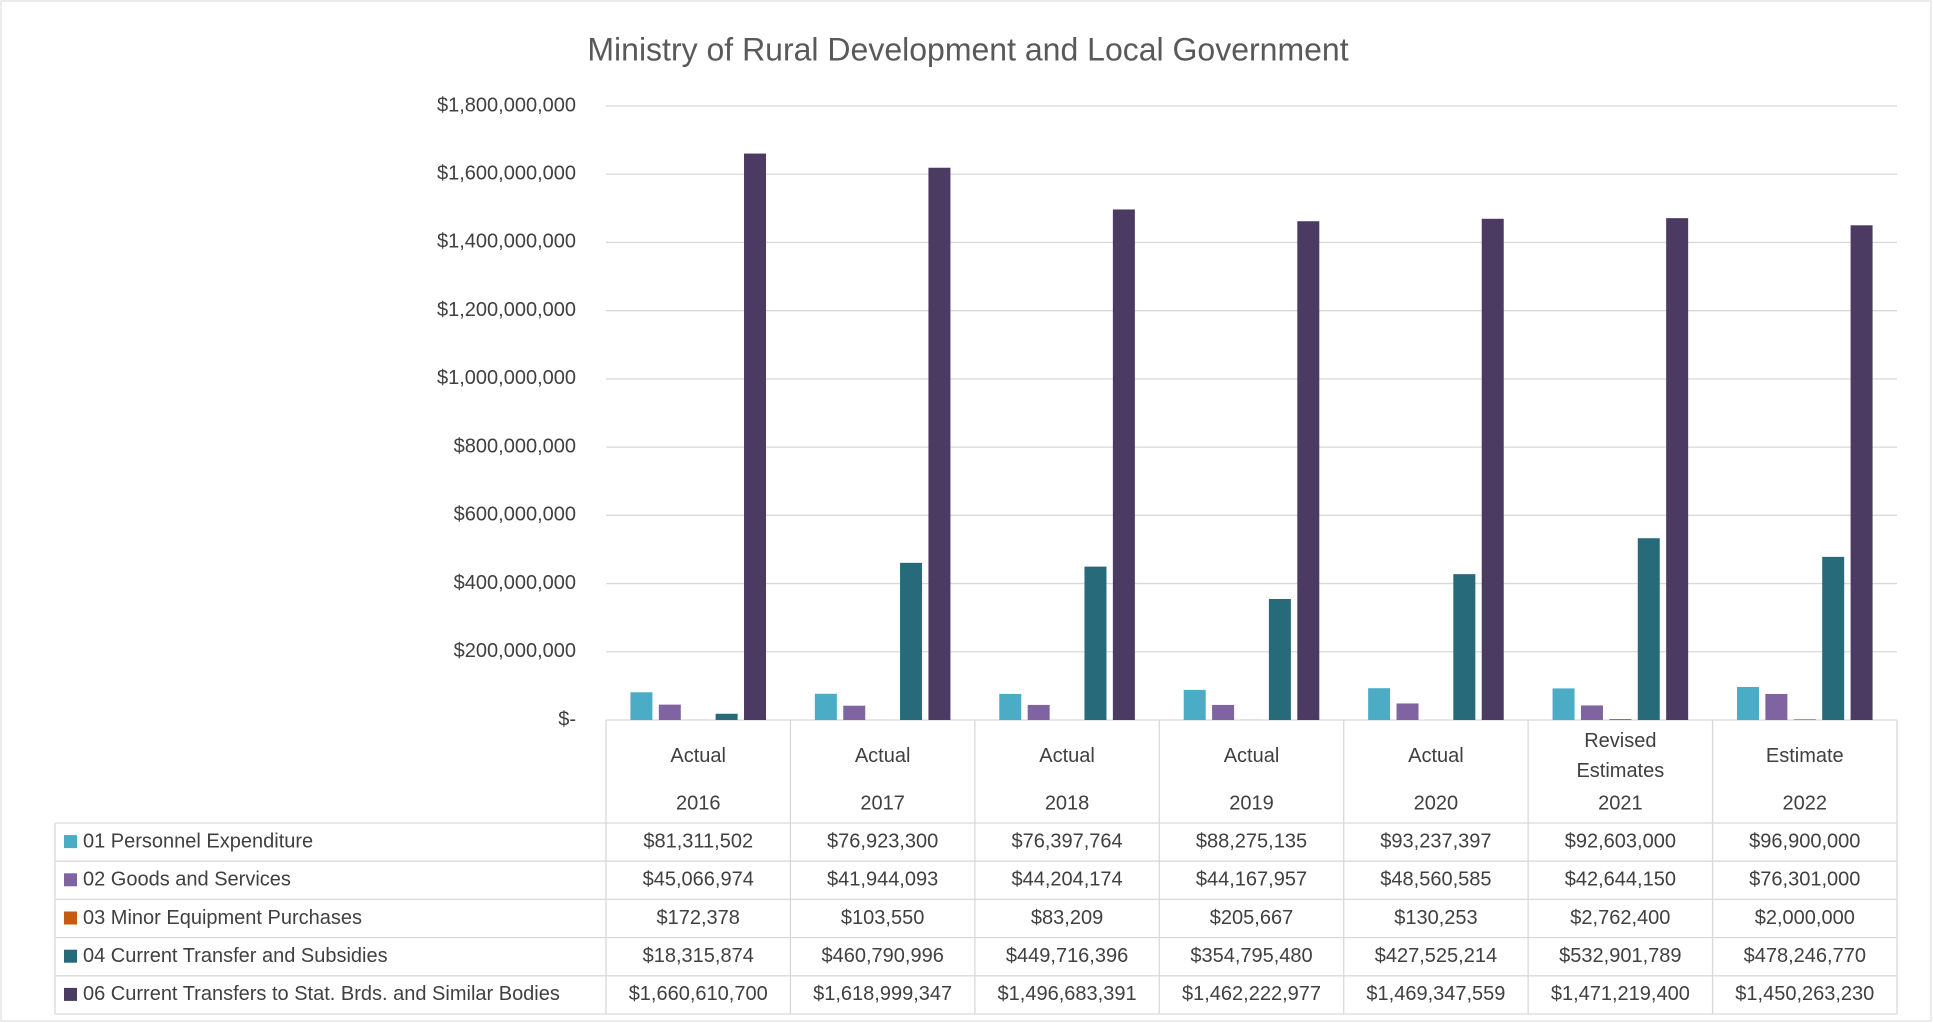  I want to click on y-tick-label: $600,000,000, so click(515, 515).